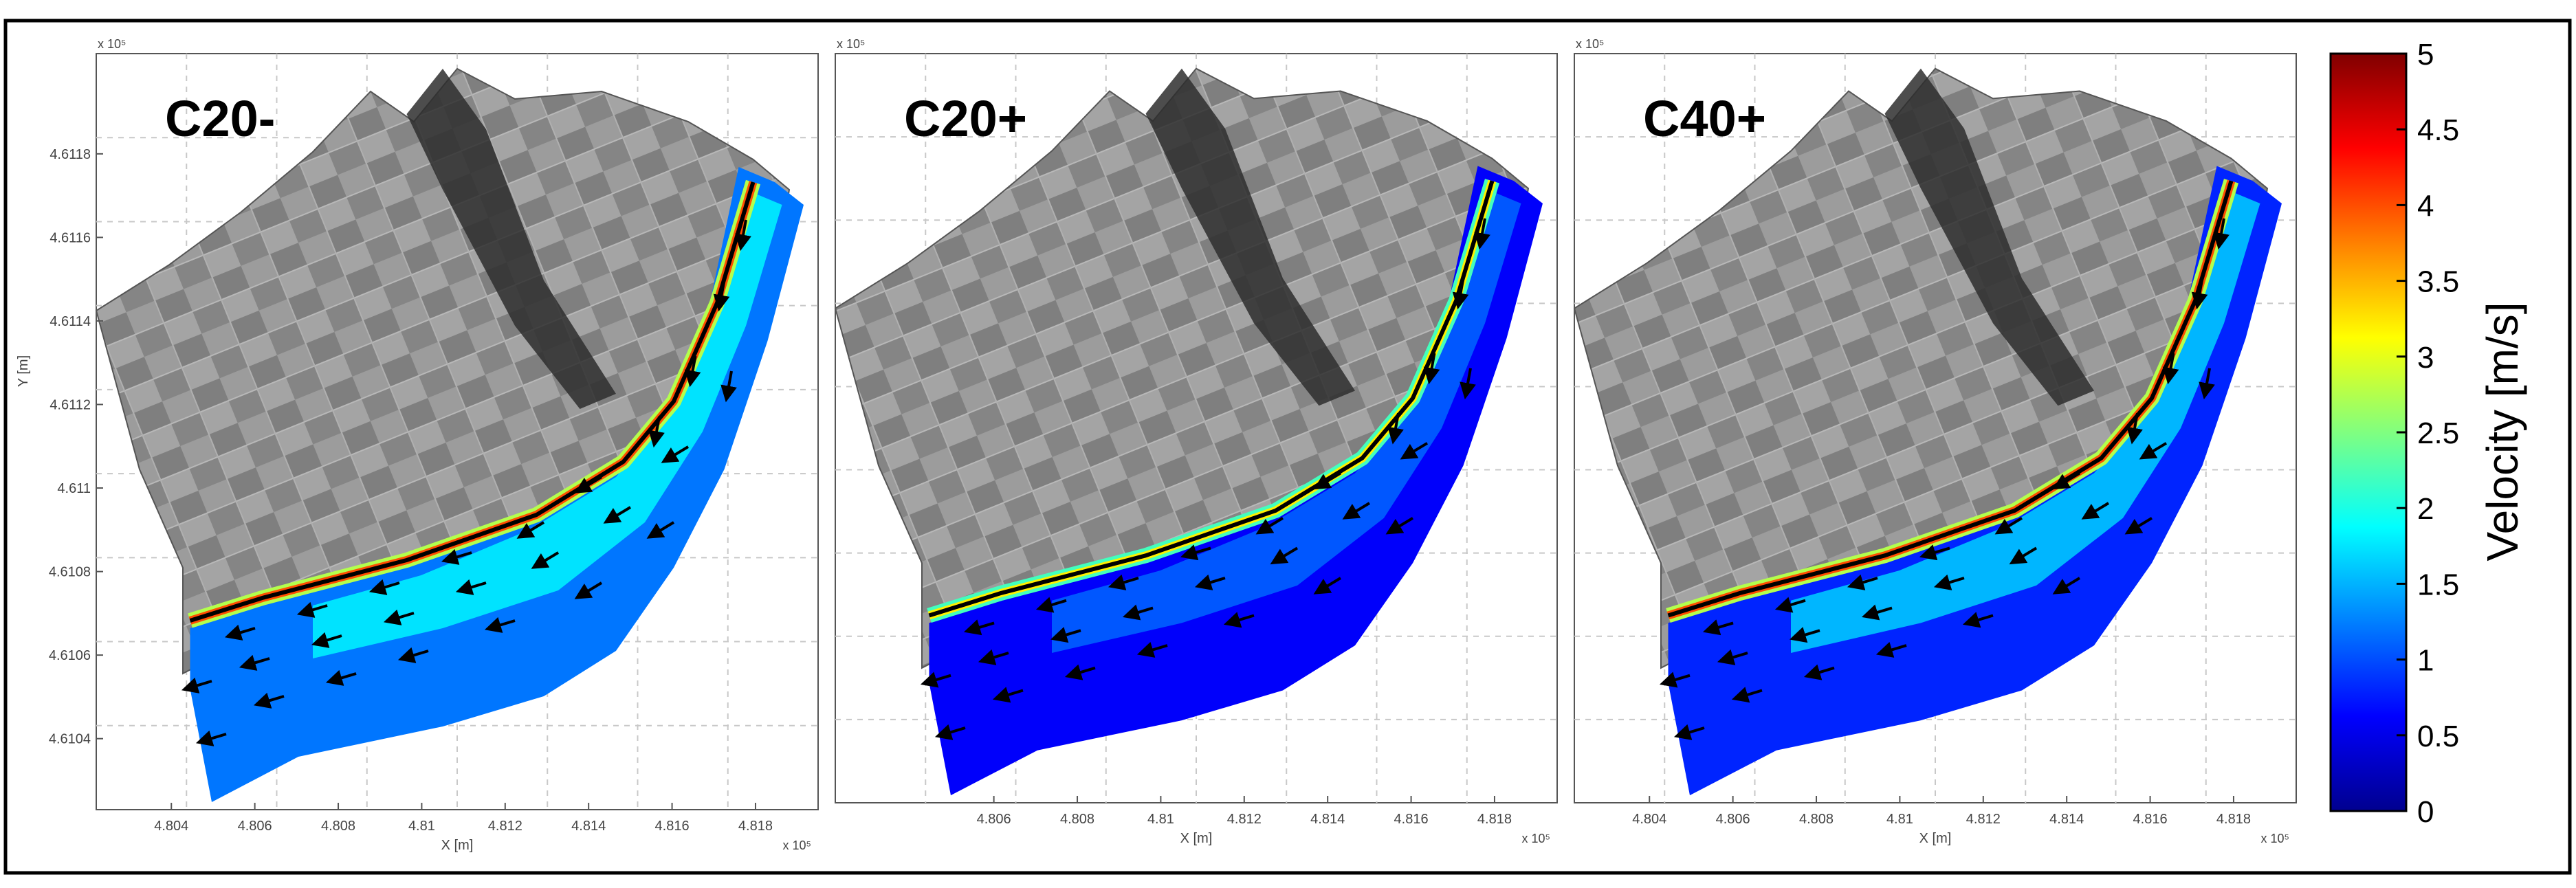 The width and height of the screenshot is (2576, 888). What do you see at coordinates (255, 826) in the screenshot?
I see `x-tick-label: 4.806` at bounding box center [255, 826].